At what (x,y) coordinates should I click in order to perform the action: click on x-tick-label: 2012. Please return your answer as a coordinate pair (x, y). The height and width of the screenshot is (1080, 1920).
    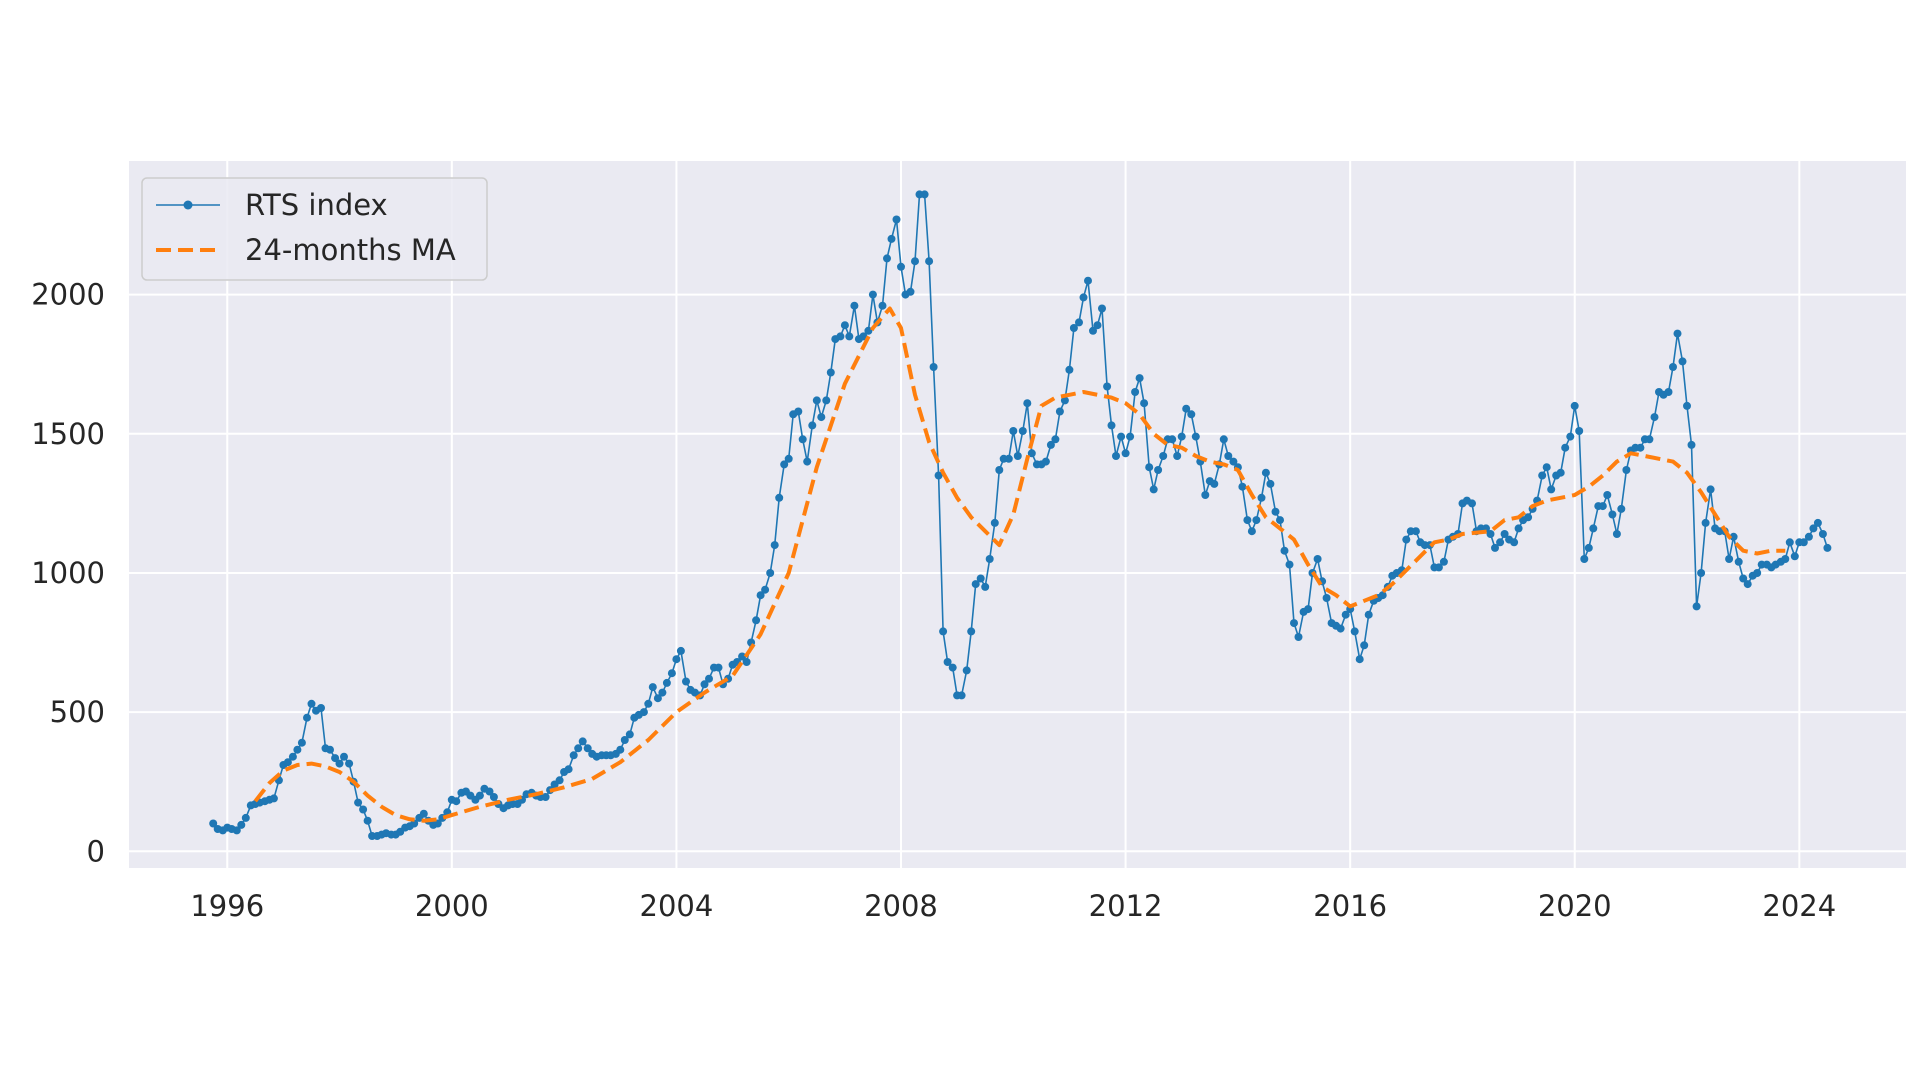
    Looking at the image, I should click on (1126, 906).